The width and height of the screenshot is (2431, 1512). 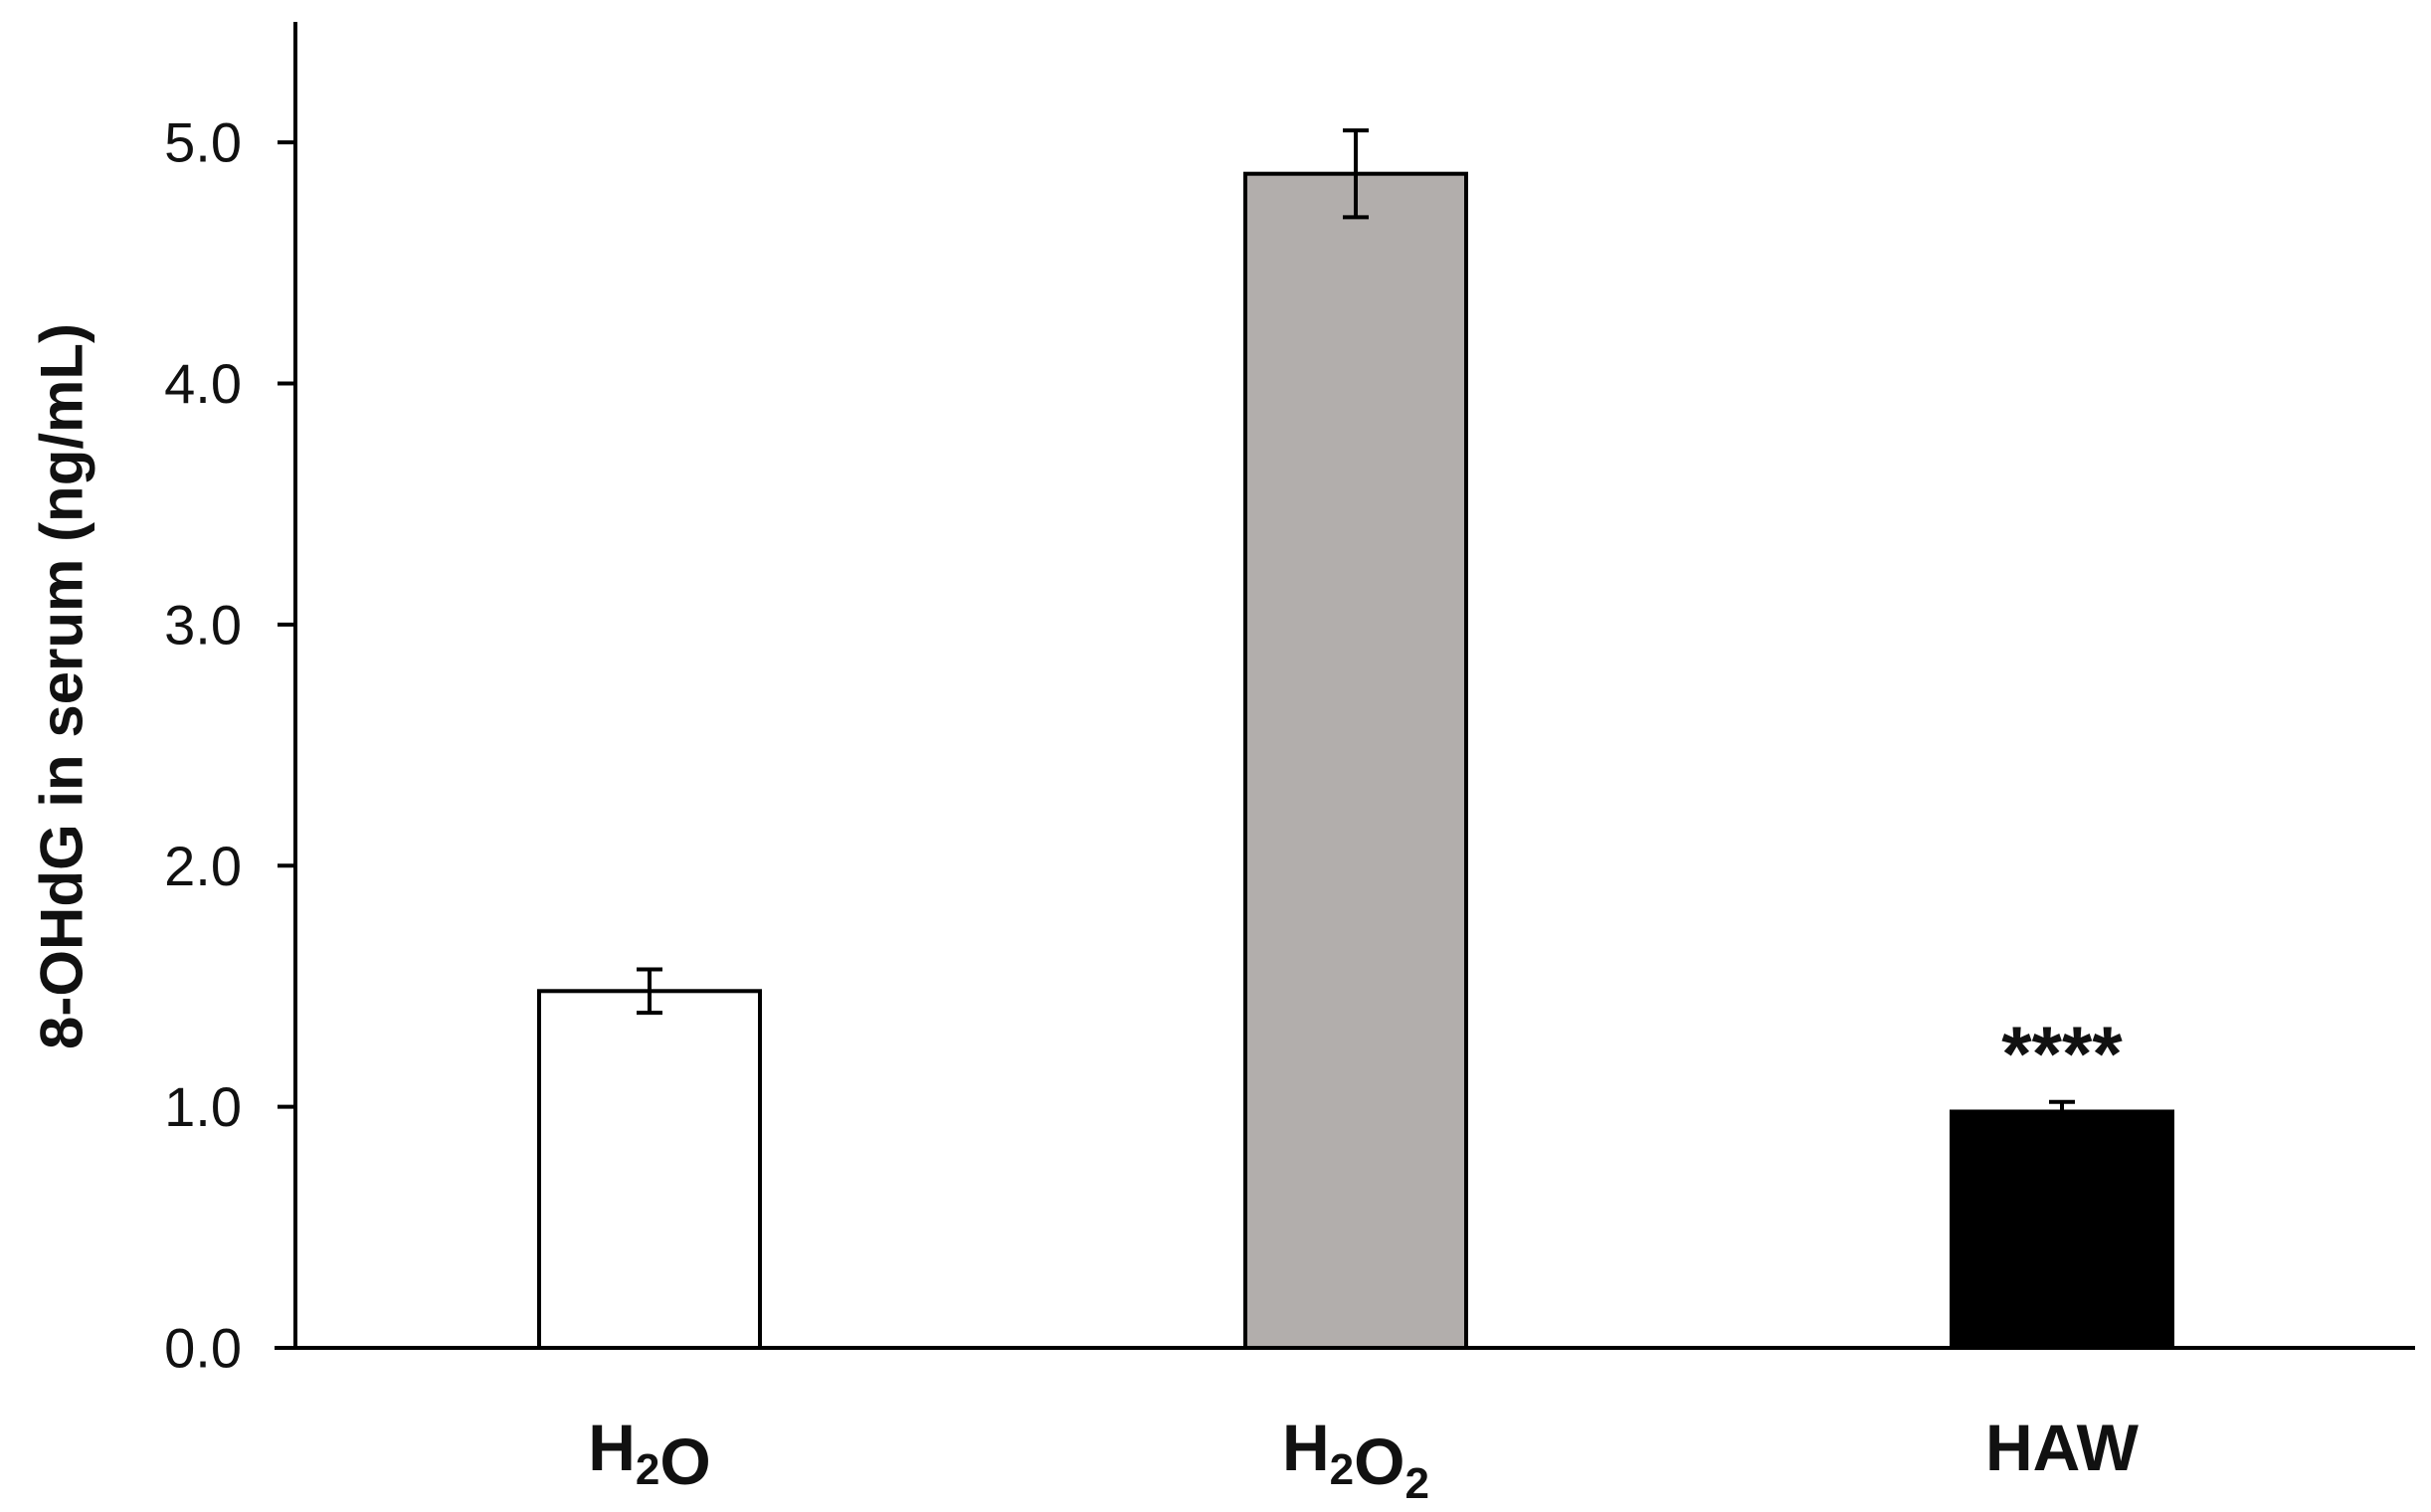 What do you see at coordinates (203, 866) in the screenshot?
I see `y-tick-label-2: 2.0` at bounding box center [203, 866].